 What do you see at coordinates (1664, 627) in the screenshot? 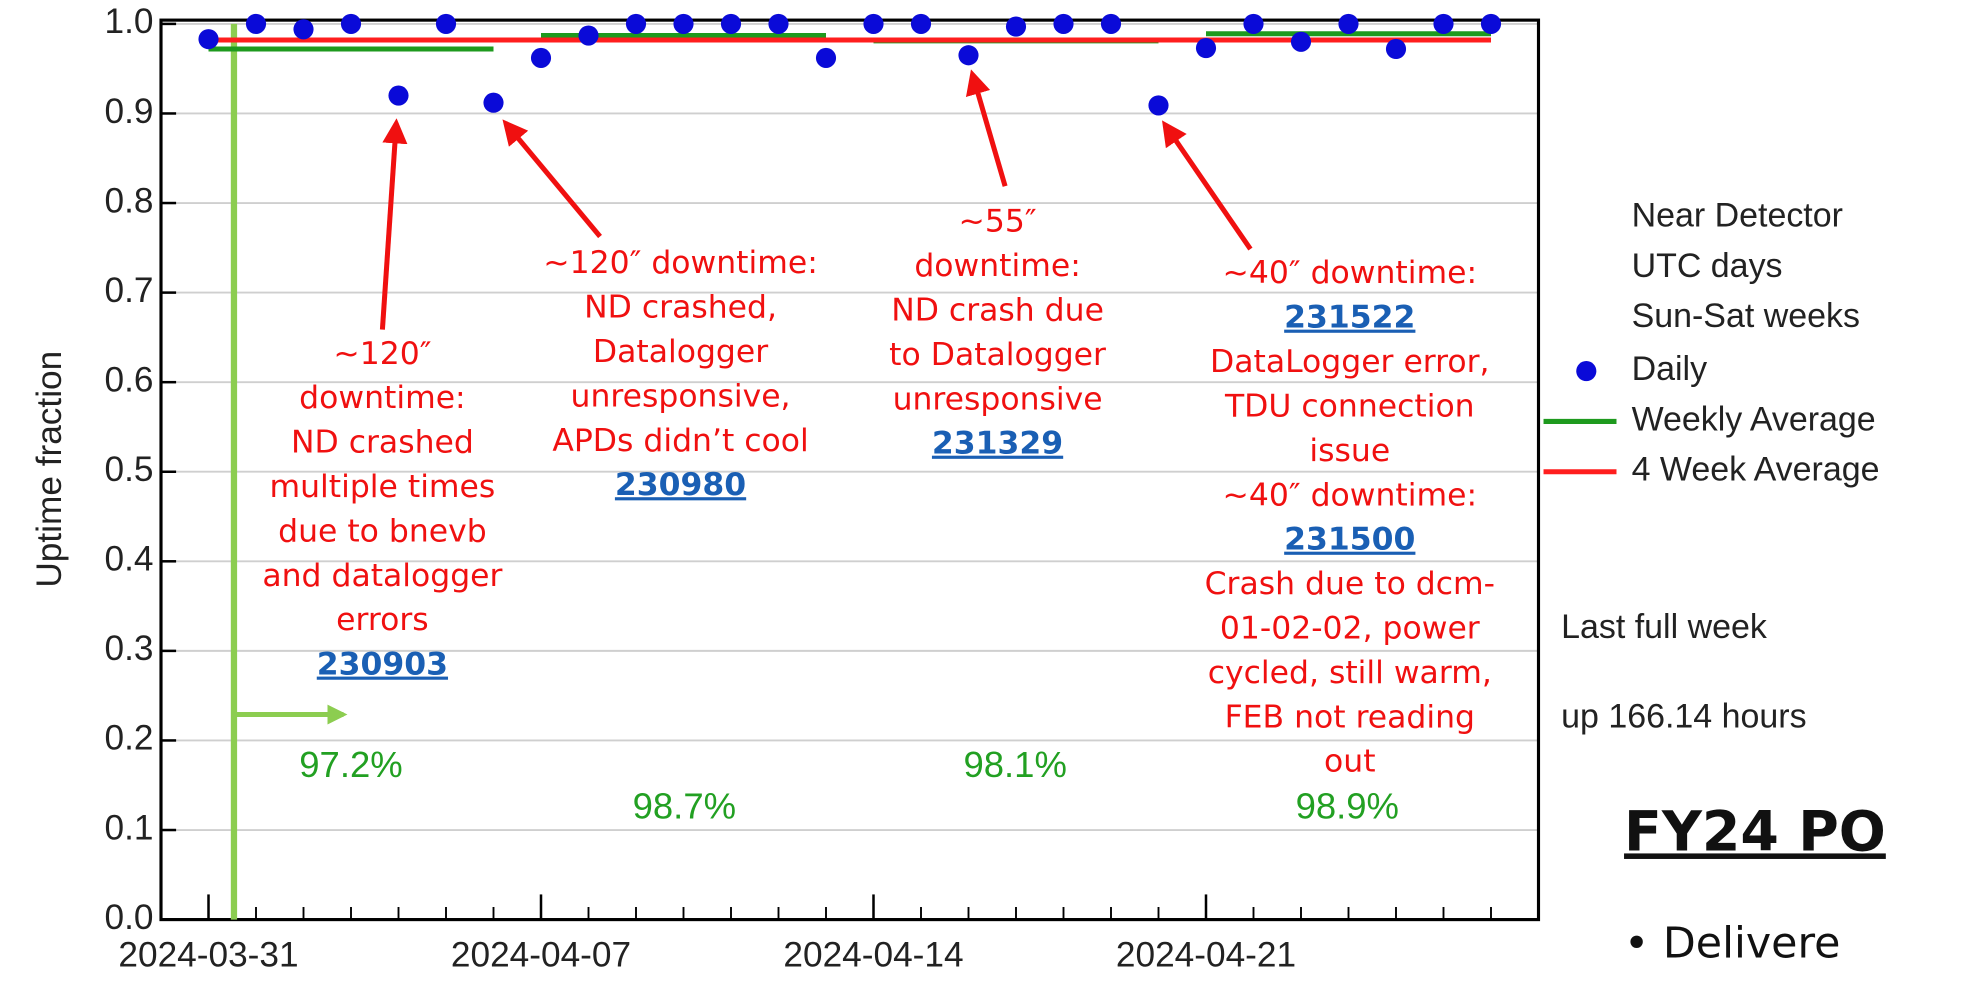
I see `note: Last full week` at bounding box center [1664, 627].